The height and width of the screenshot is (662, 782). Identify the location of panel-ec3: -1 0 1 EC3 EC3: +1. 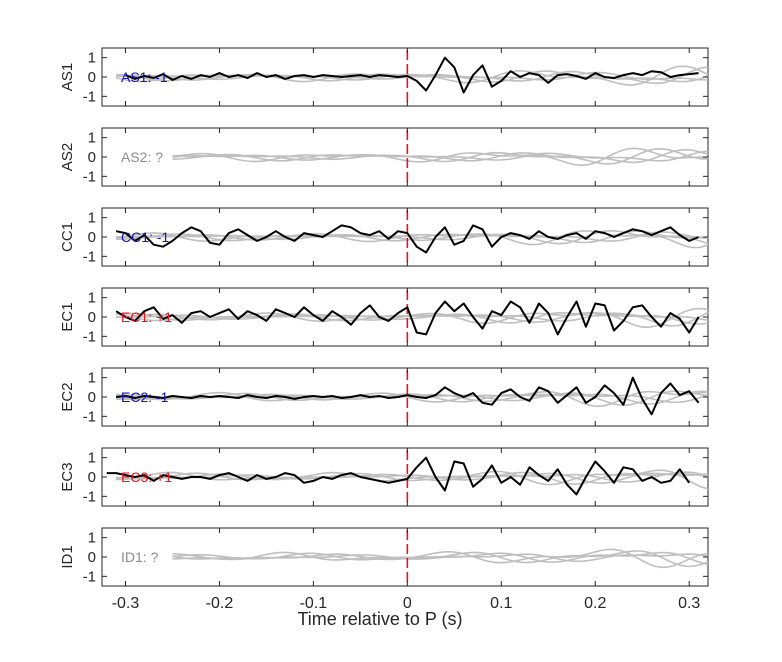
(384, 477).